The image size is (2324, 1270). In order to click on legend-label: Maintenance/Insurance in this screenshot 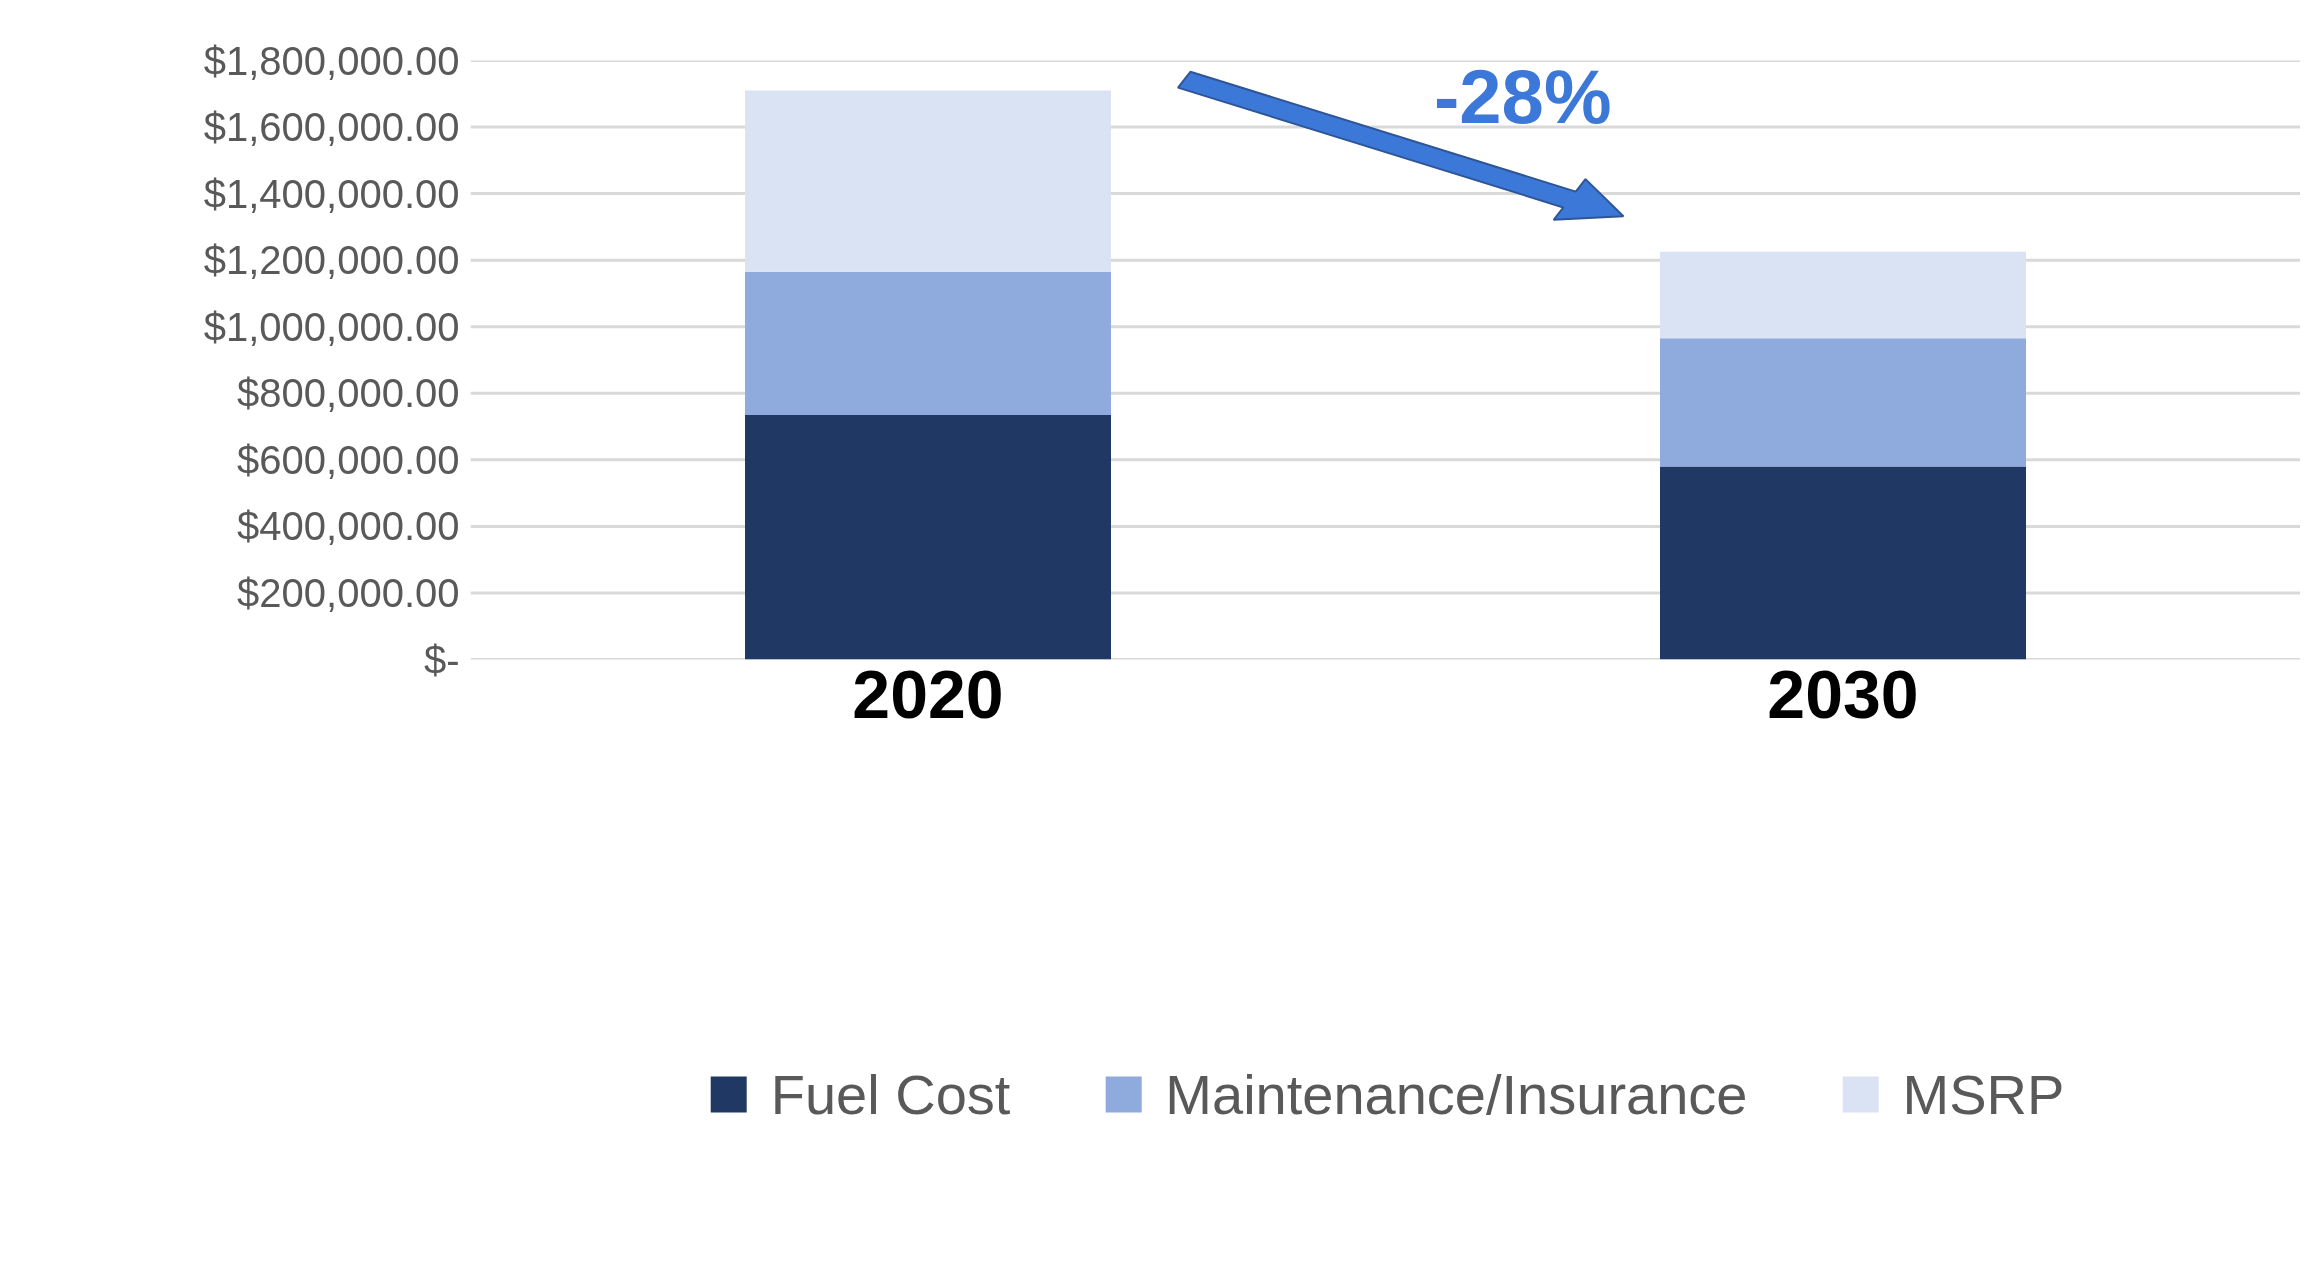, I will do `click(1456, 1094)`.